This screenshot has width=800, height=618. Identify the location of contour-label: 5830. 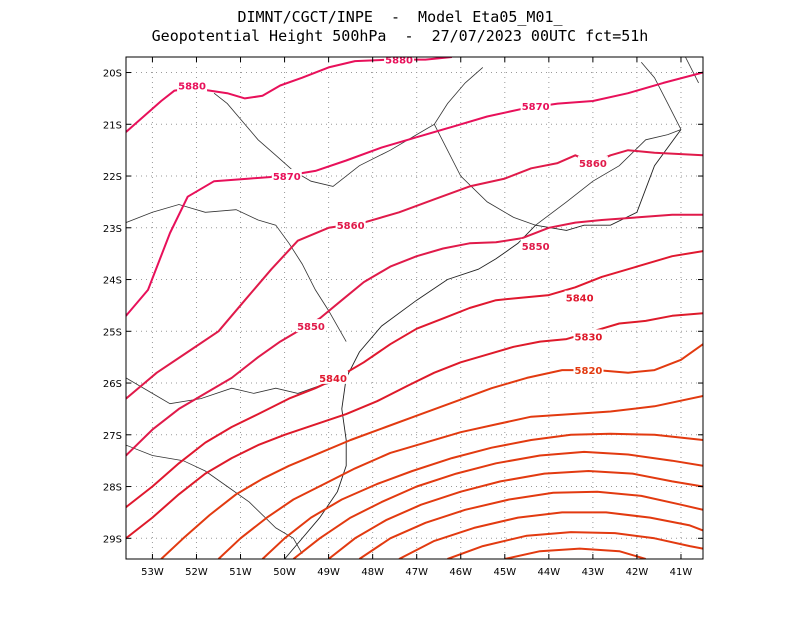
(589, 337).